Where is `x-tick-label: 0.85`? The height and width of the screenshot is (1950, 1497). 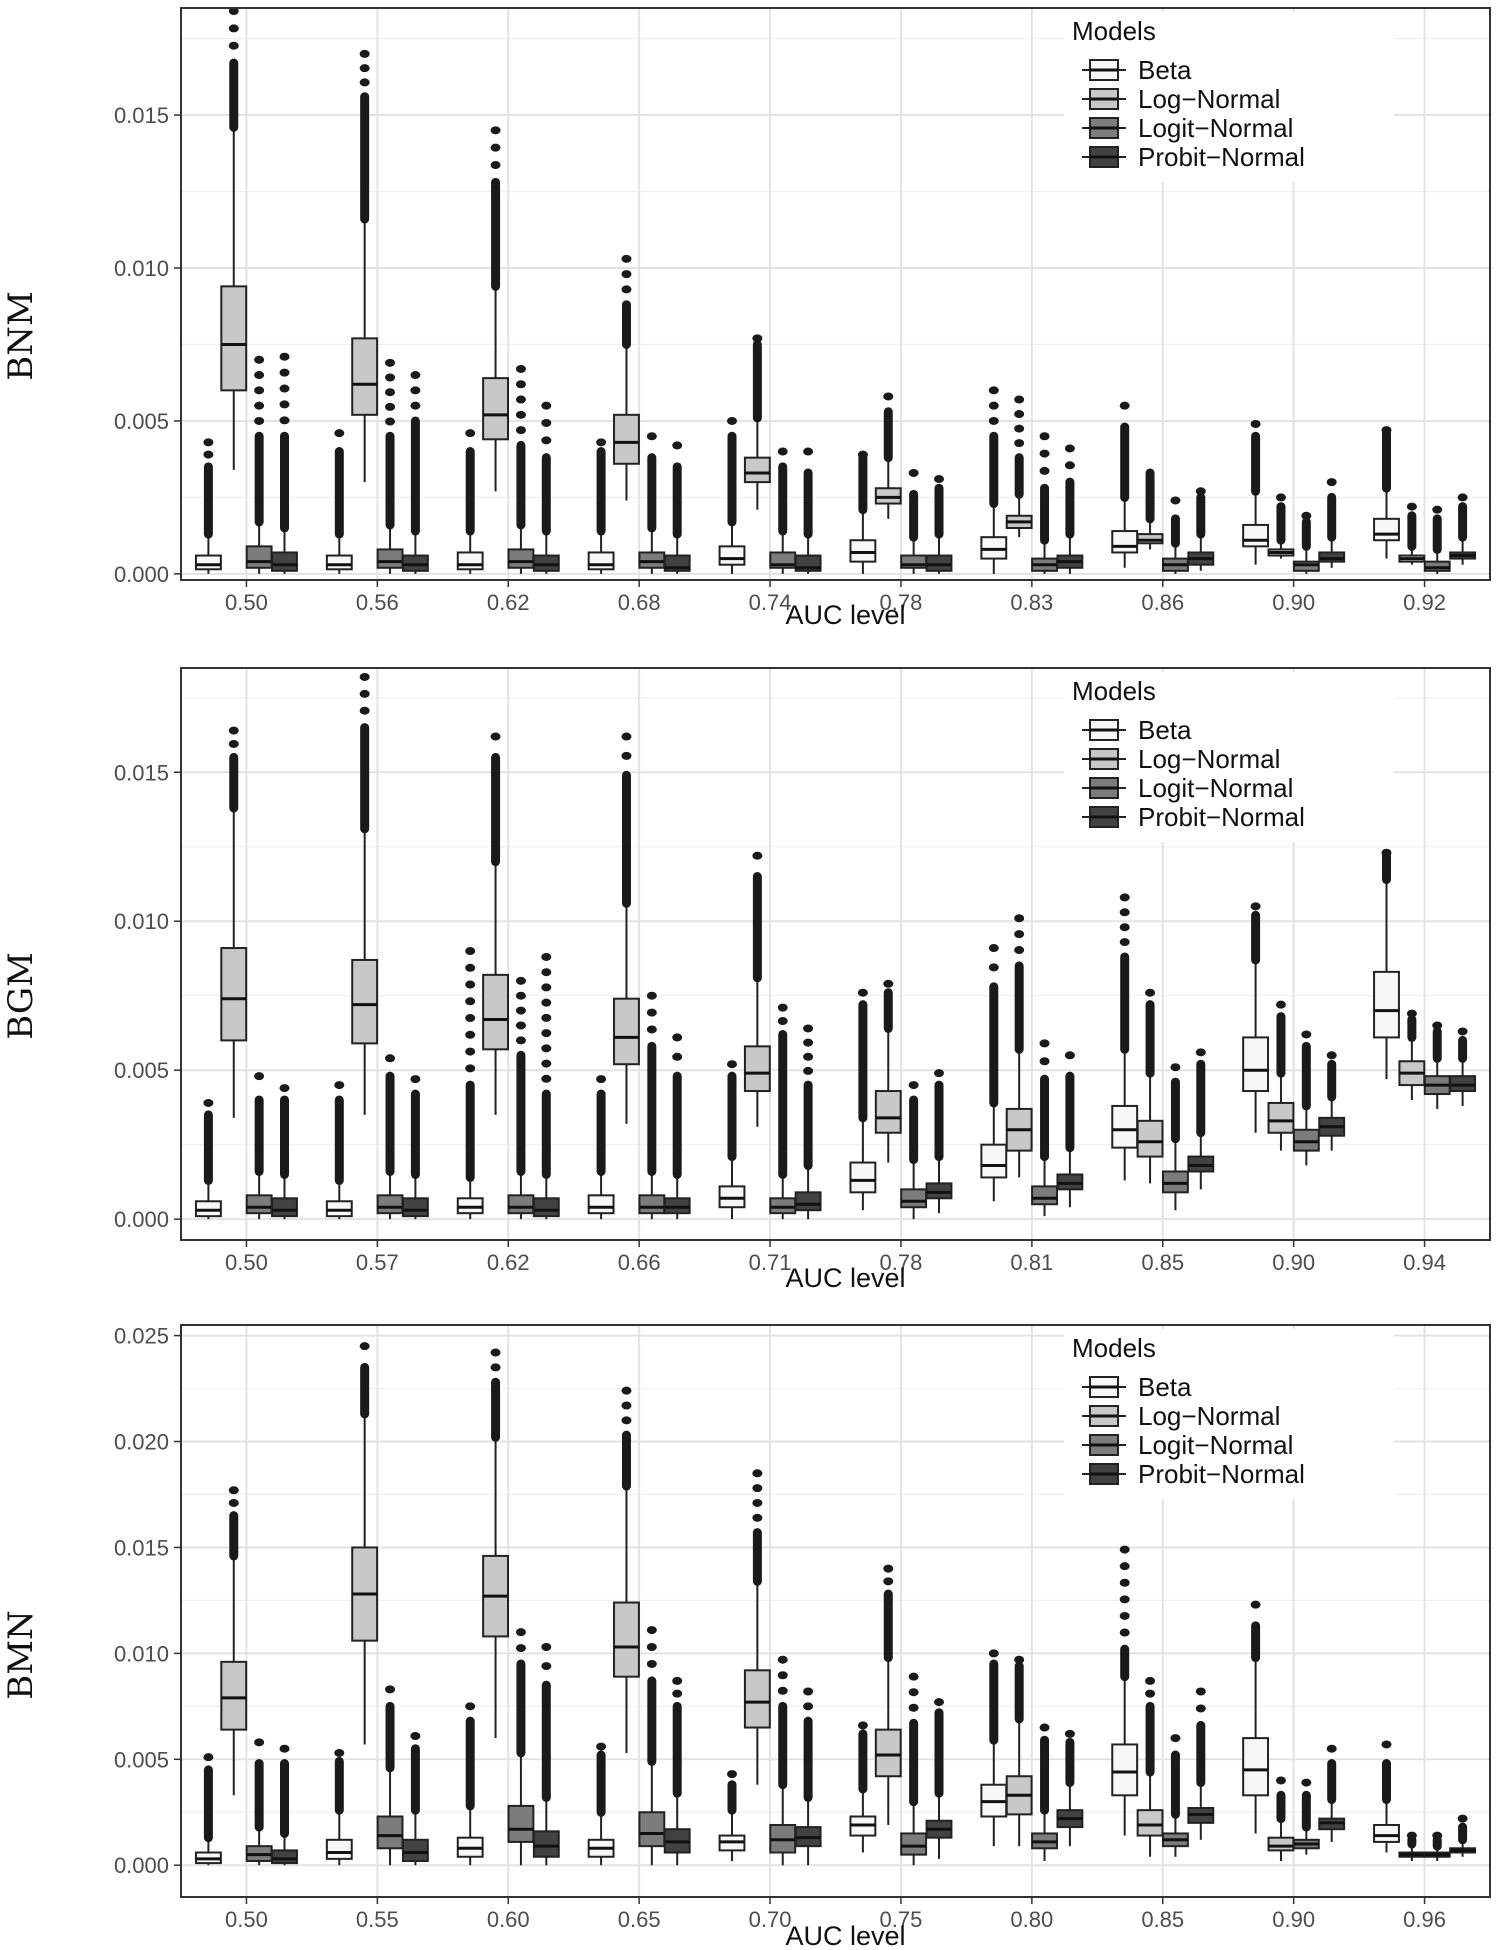 x-tick-label: 0.85 is located at coordinates (1162, 1919).